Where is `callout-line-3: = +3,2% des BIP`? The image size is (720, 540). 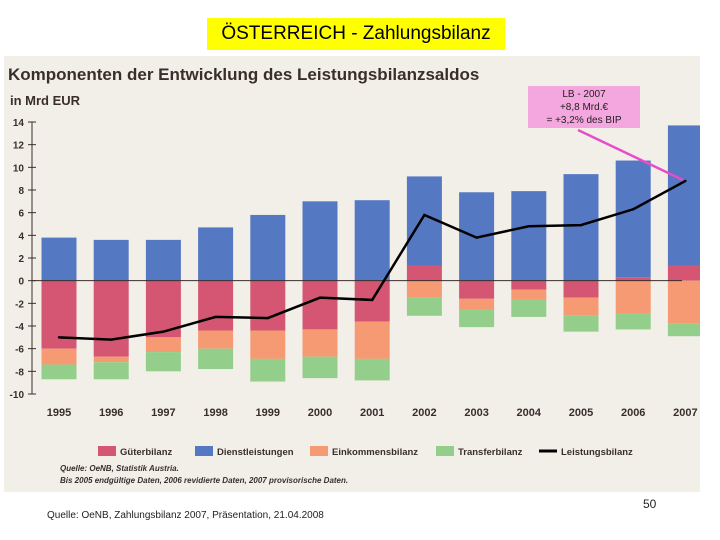 callout-line-3: = +3,2% des BIP is located at coordinates (584, 120).